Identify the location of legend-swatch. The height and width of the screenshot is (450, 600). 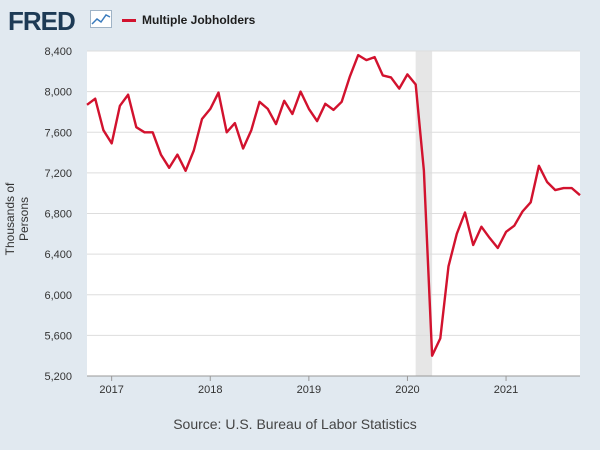
(129, 20).